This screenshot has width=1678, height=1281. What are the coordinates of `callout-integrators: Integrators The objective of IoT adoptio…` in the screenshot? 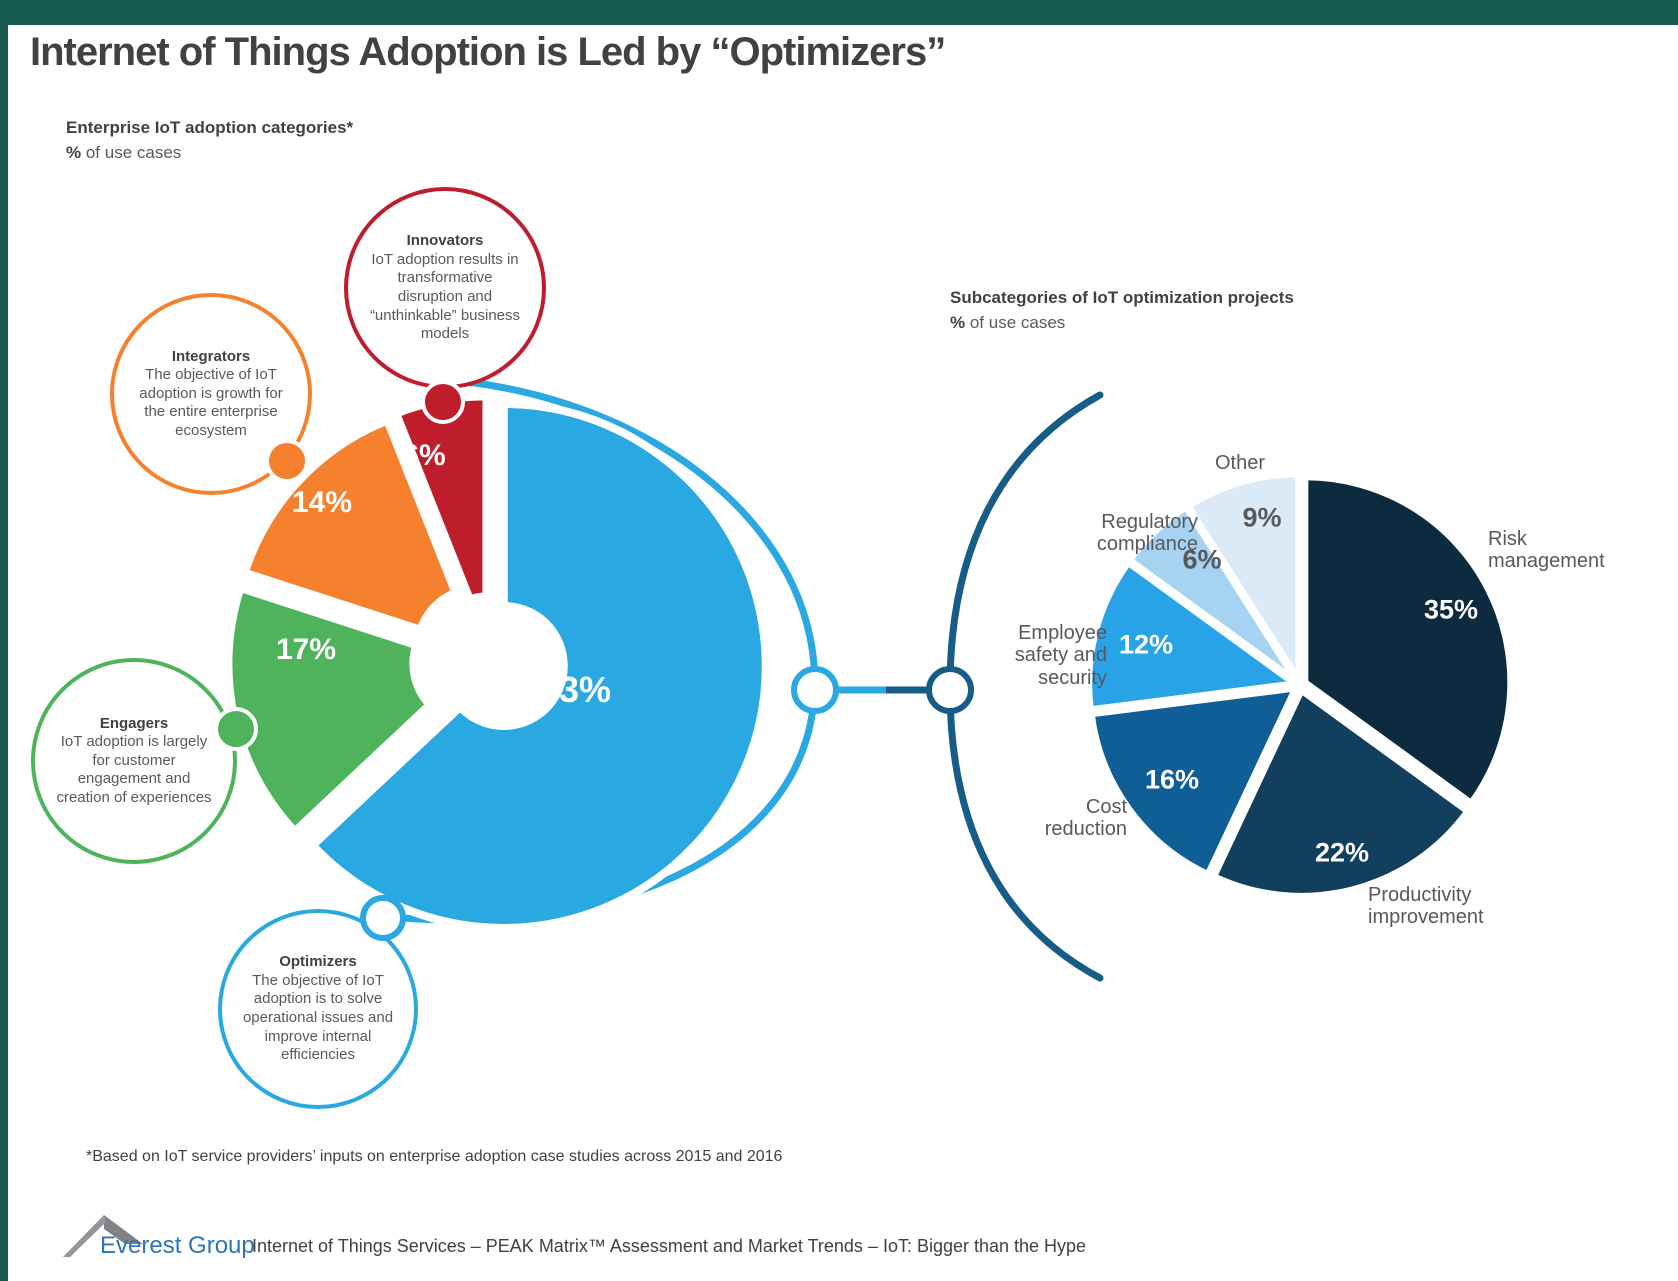 It's located at (211, 394).